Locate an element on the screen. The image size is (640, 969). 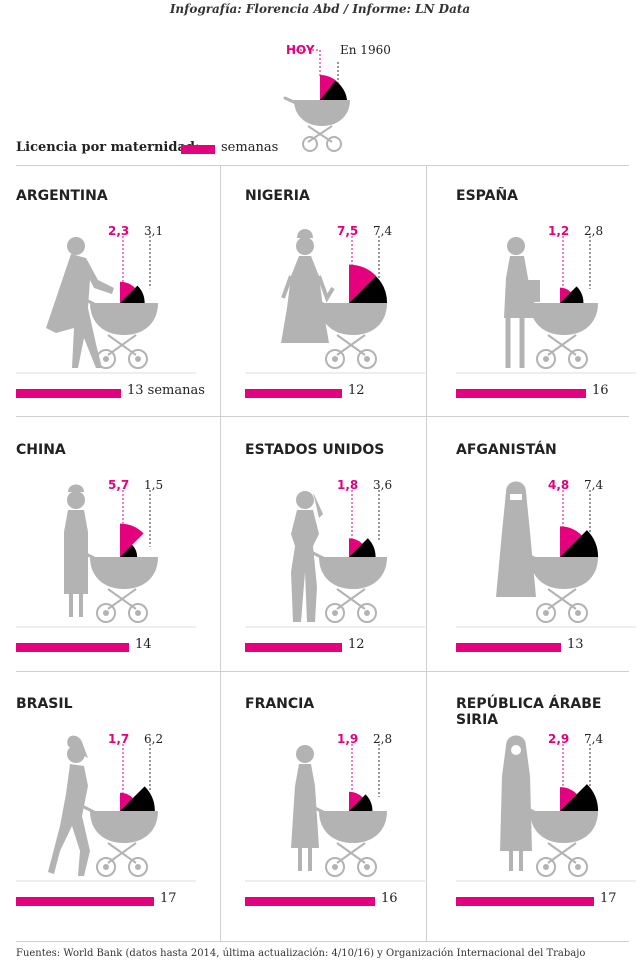
woman-walking-icon is located at coordinates (69, 805).